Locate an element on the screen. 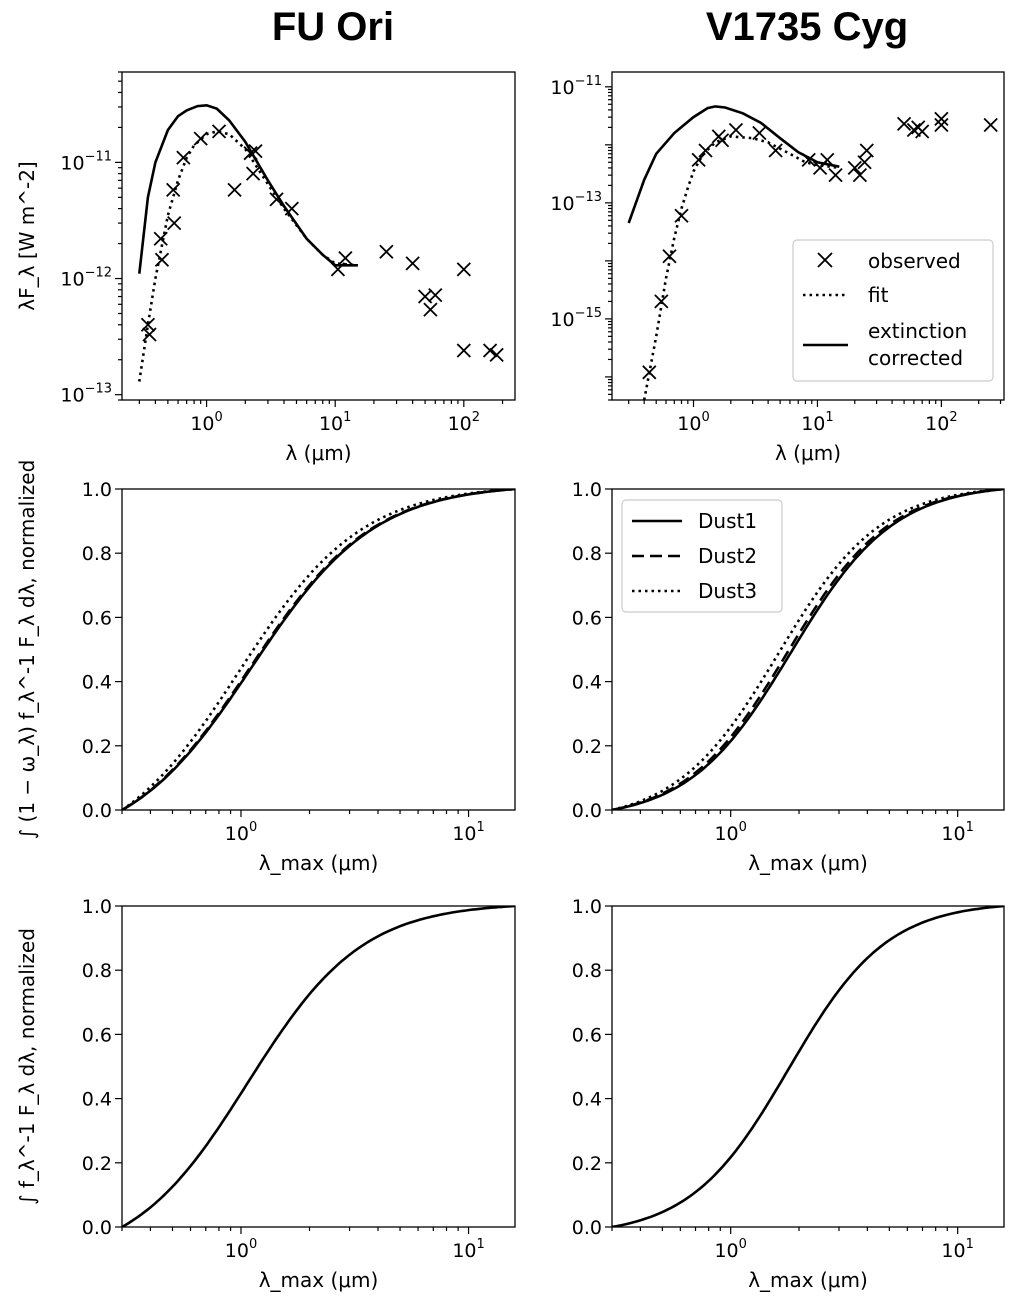  plot-area is located at coordinates (318, 649).